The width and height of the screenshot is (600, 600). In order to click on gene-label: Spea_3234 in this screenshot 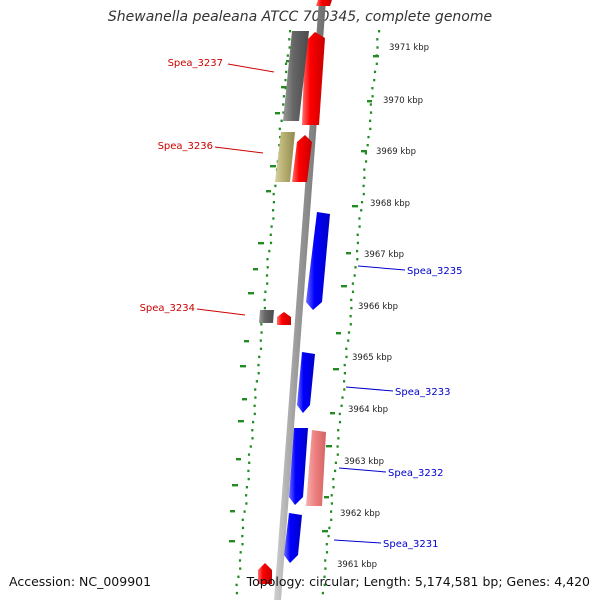, I will do `click(167, 308)`.